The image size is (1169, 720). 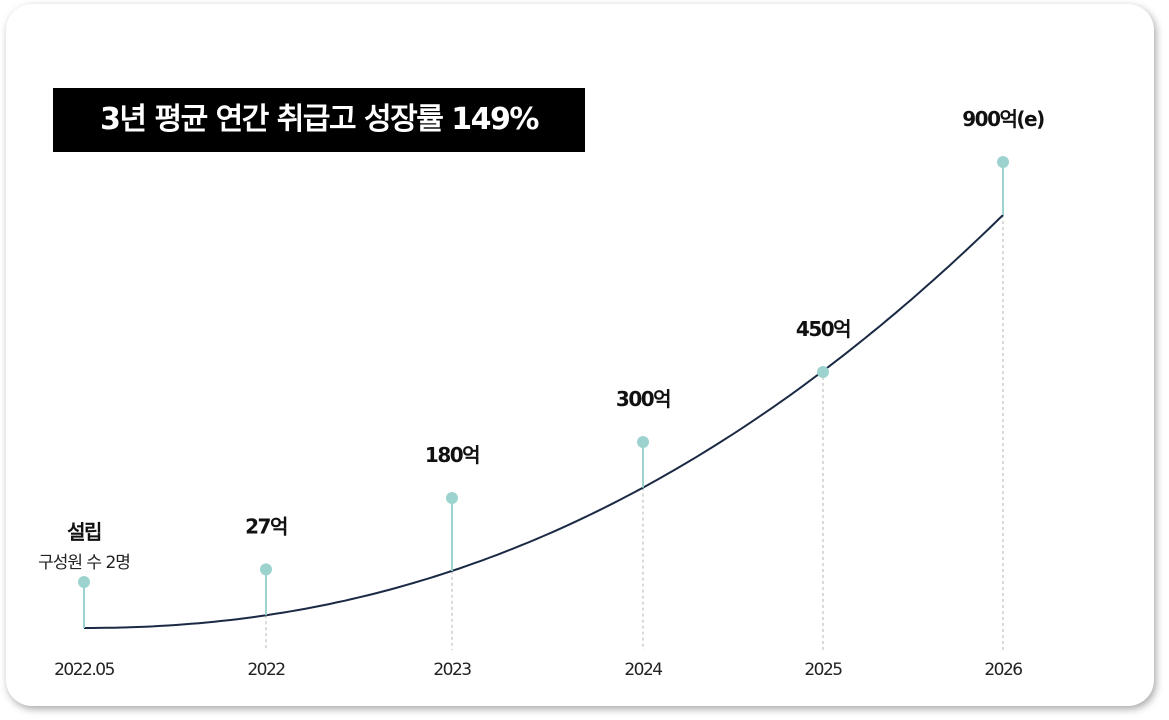 What do you see at coordinates (1003, 119) in the screenshot?
I see `data-label: 900억(e)` at bounding box center [1003, 119].